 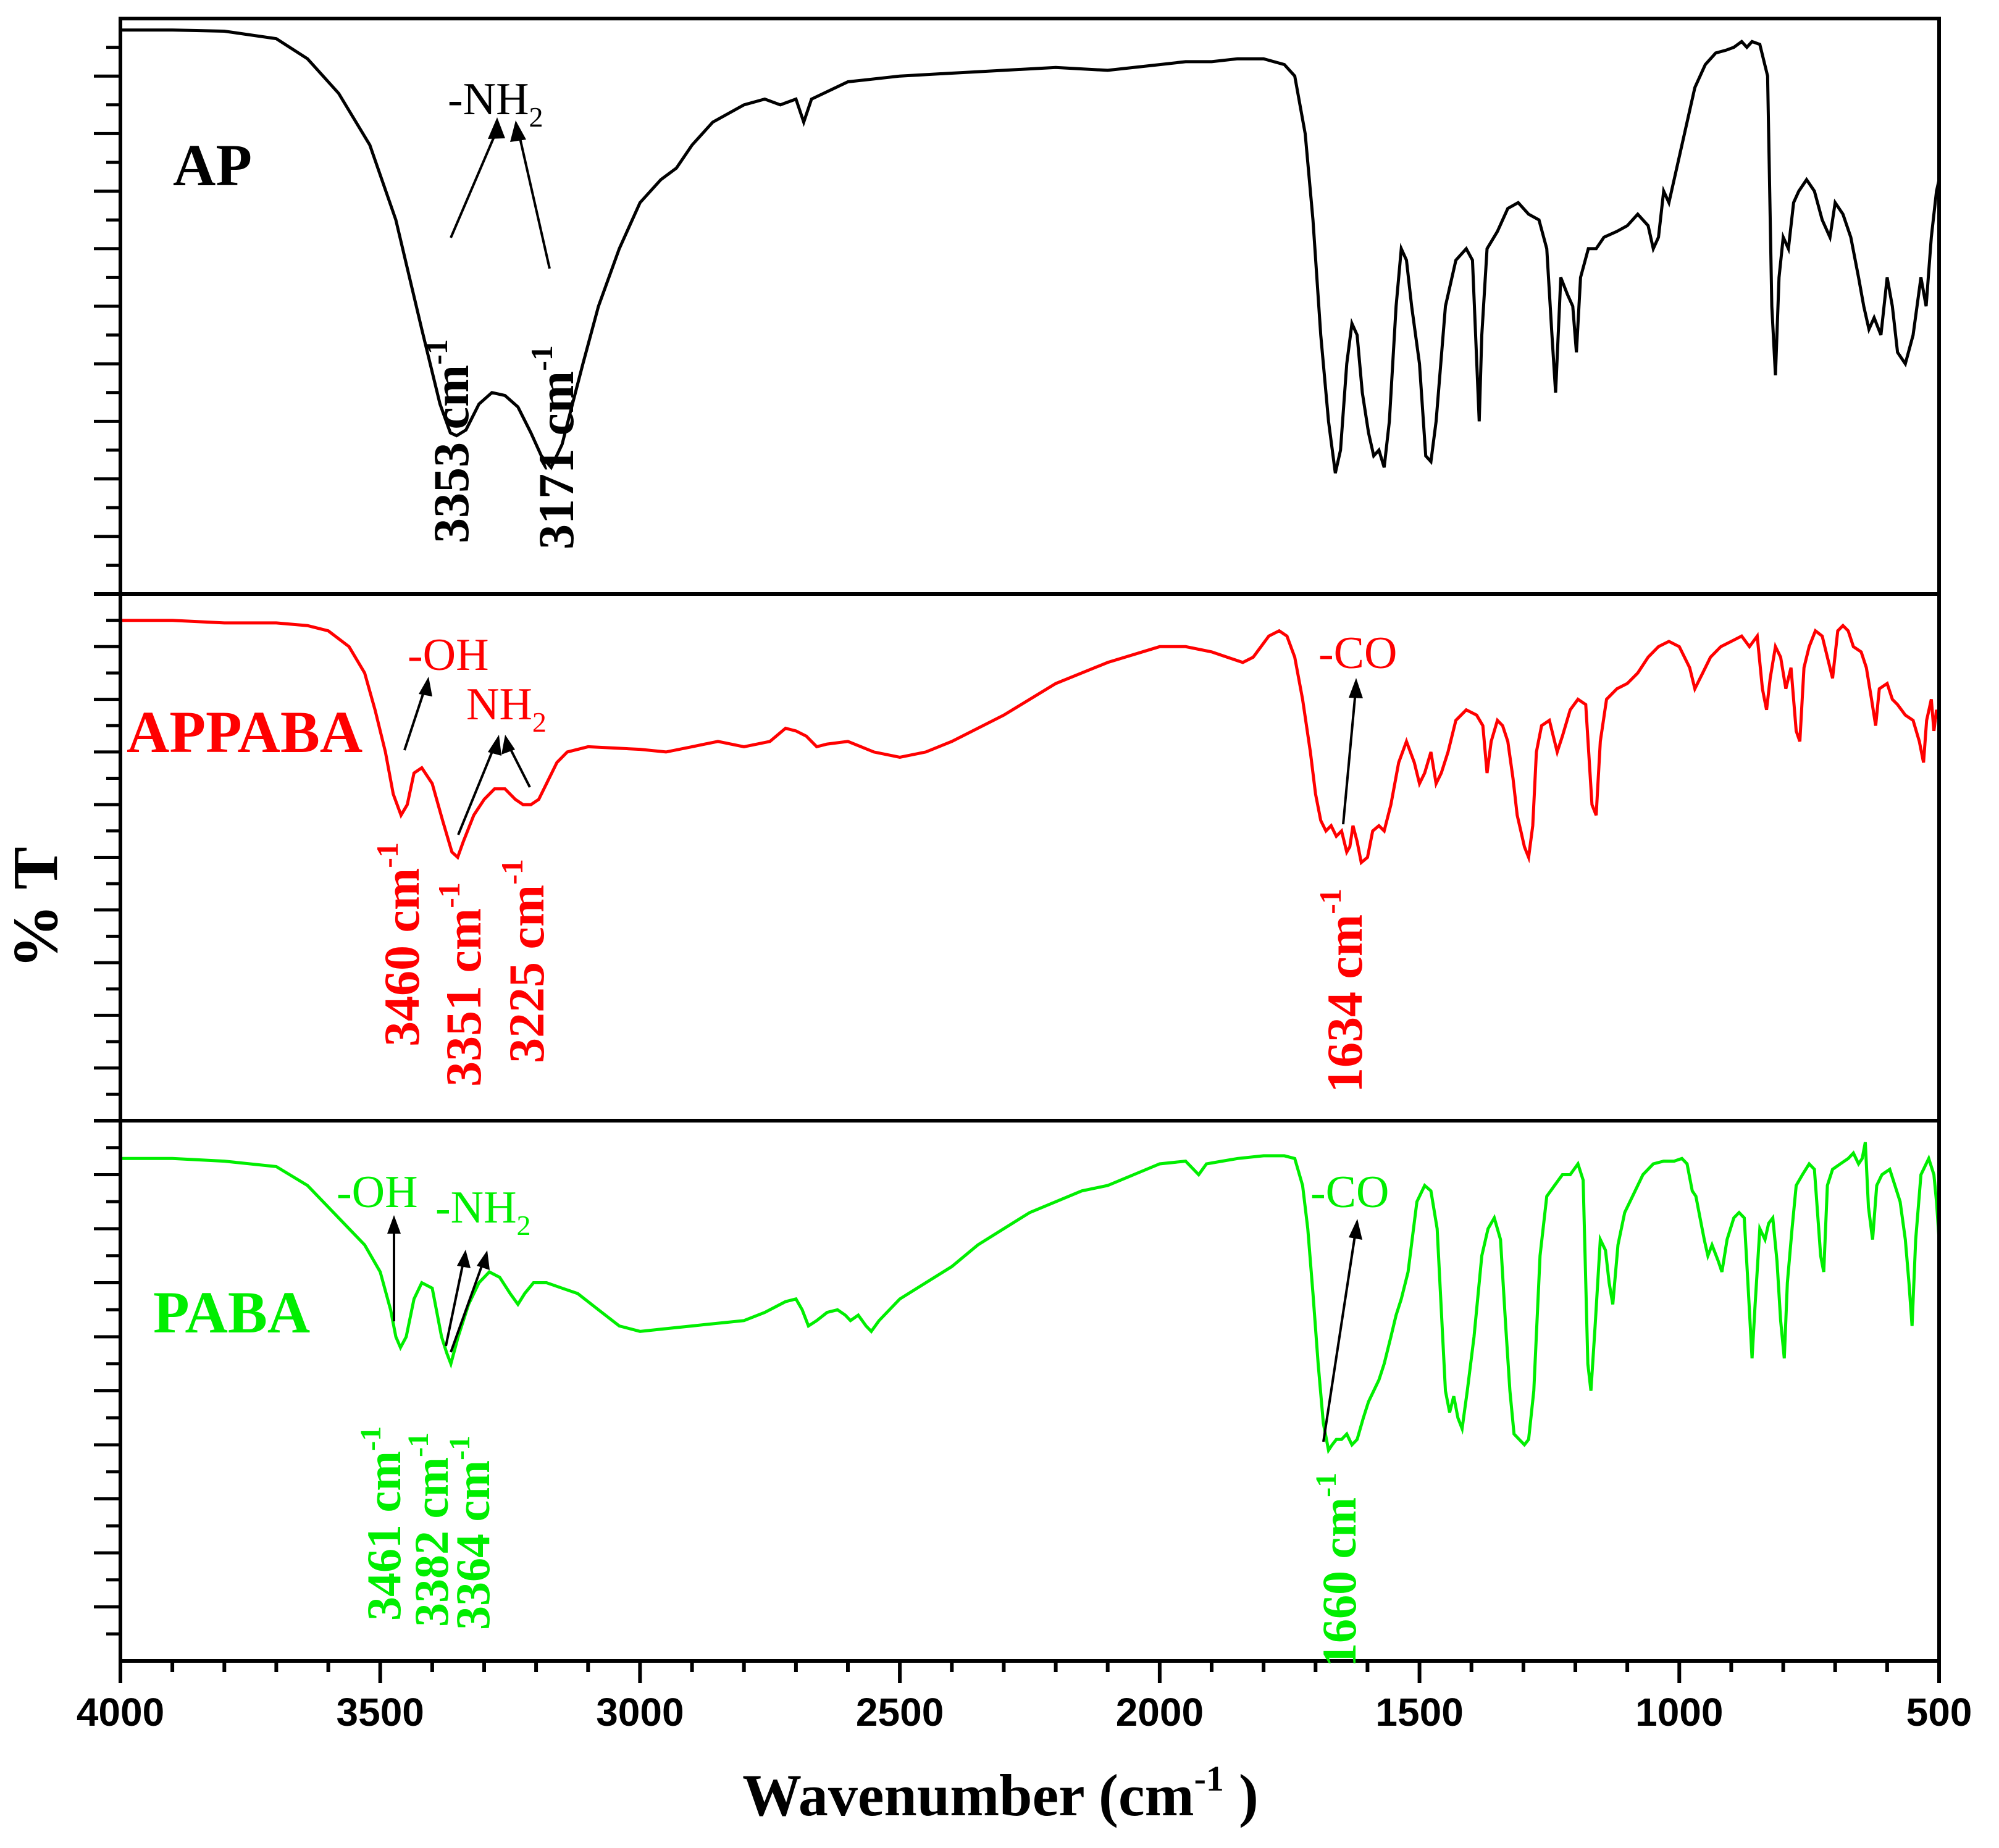 What do you see at coordinates (377, 1192) in the screenshot?
I see `paba-oh-label: -OH` at bounding box center [377, 1192].